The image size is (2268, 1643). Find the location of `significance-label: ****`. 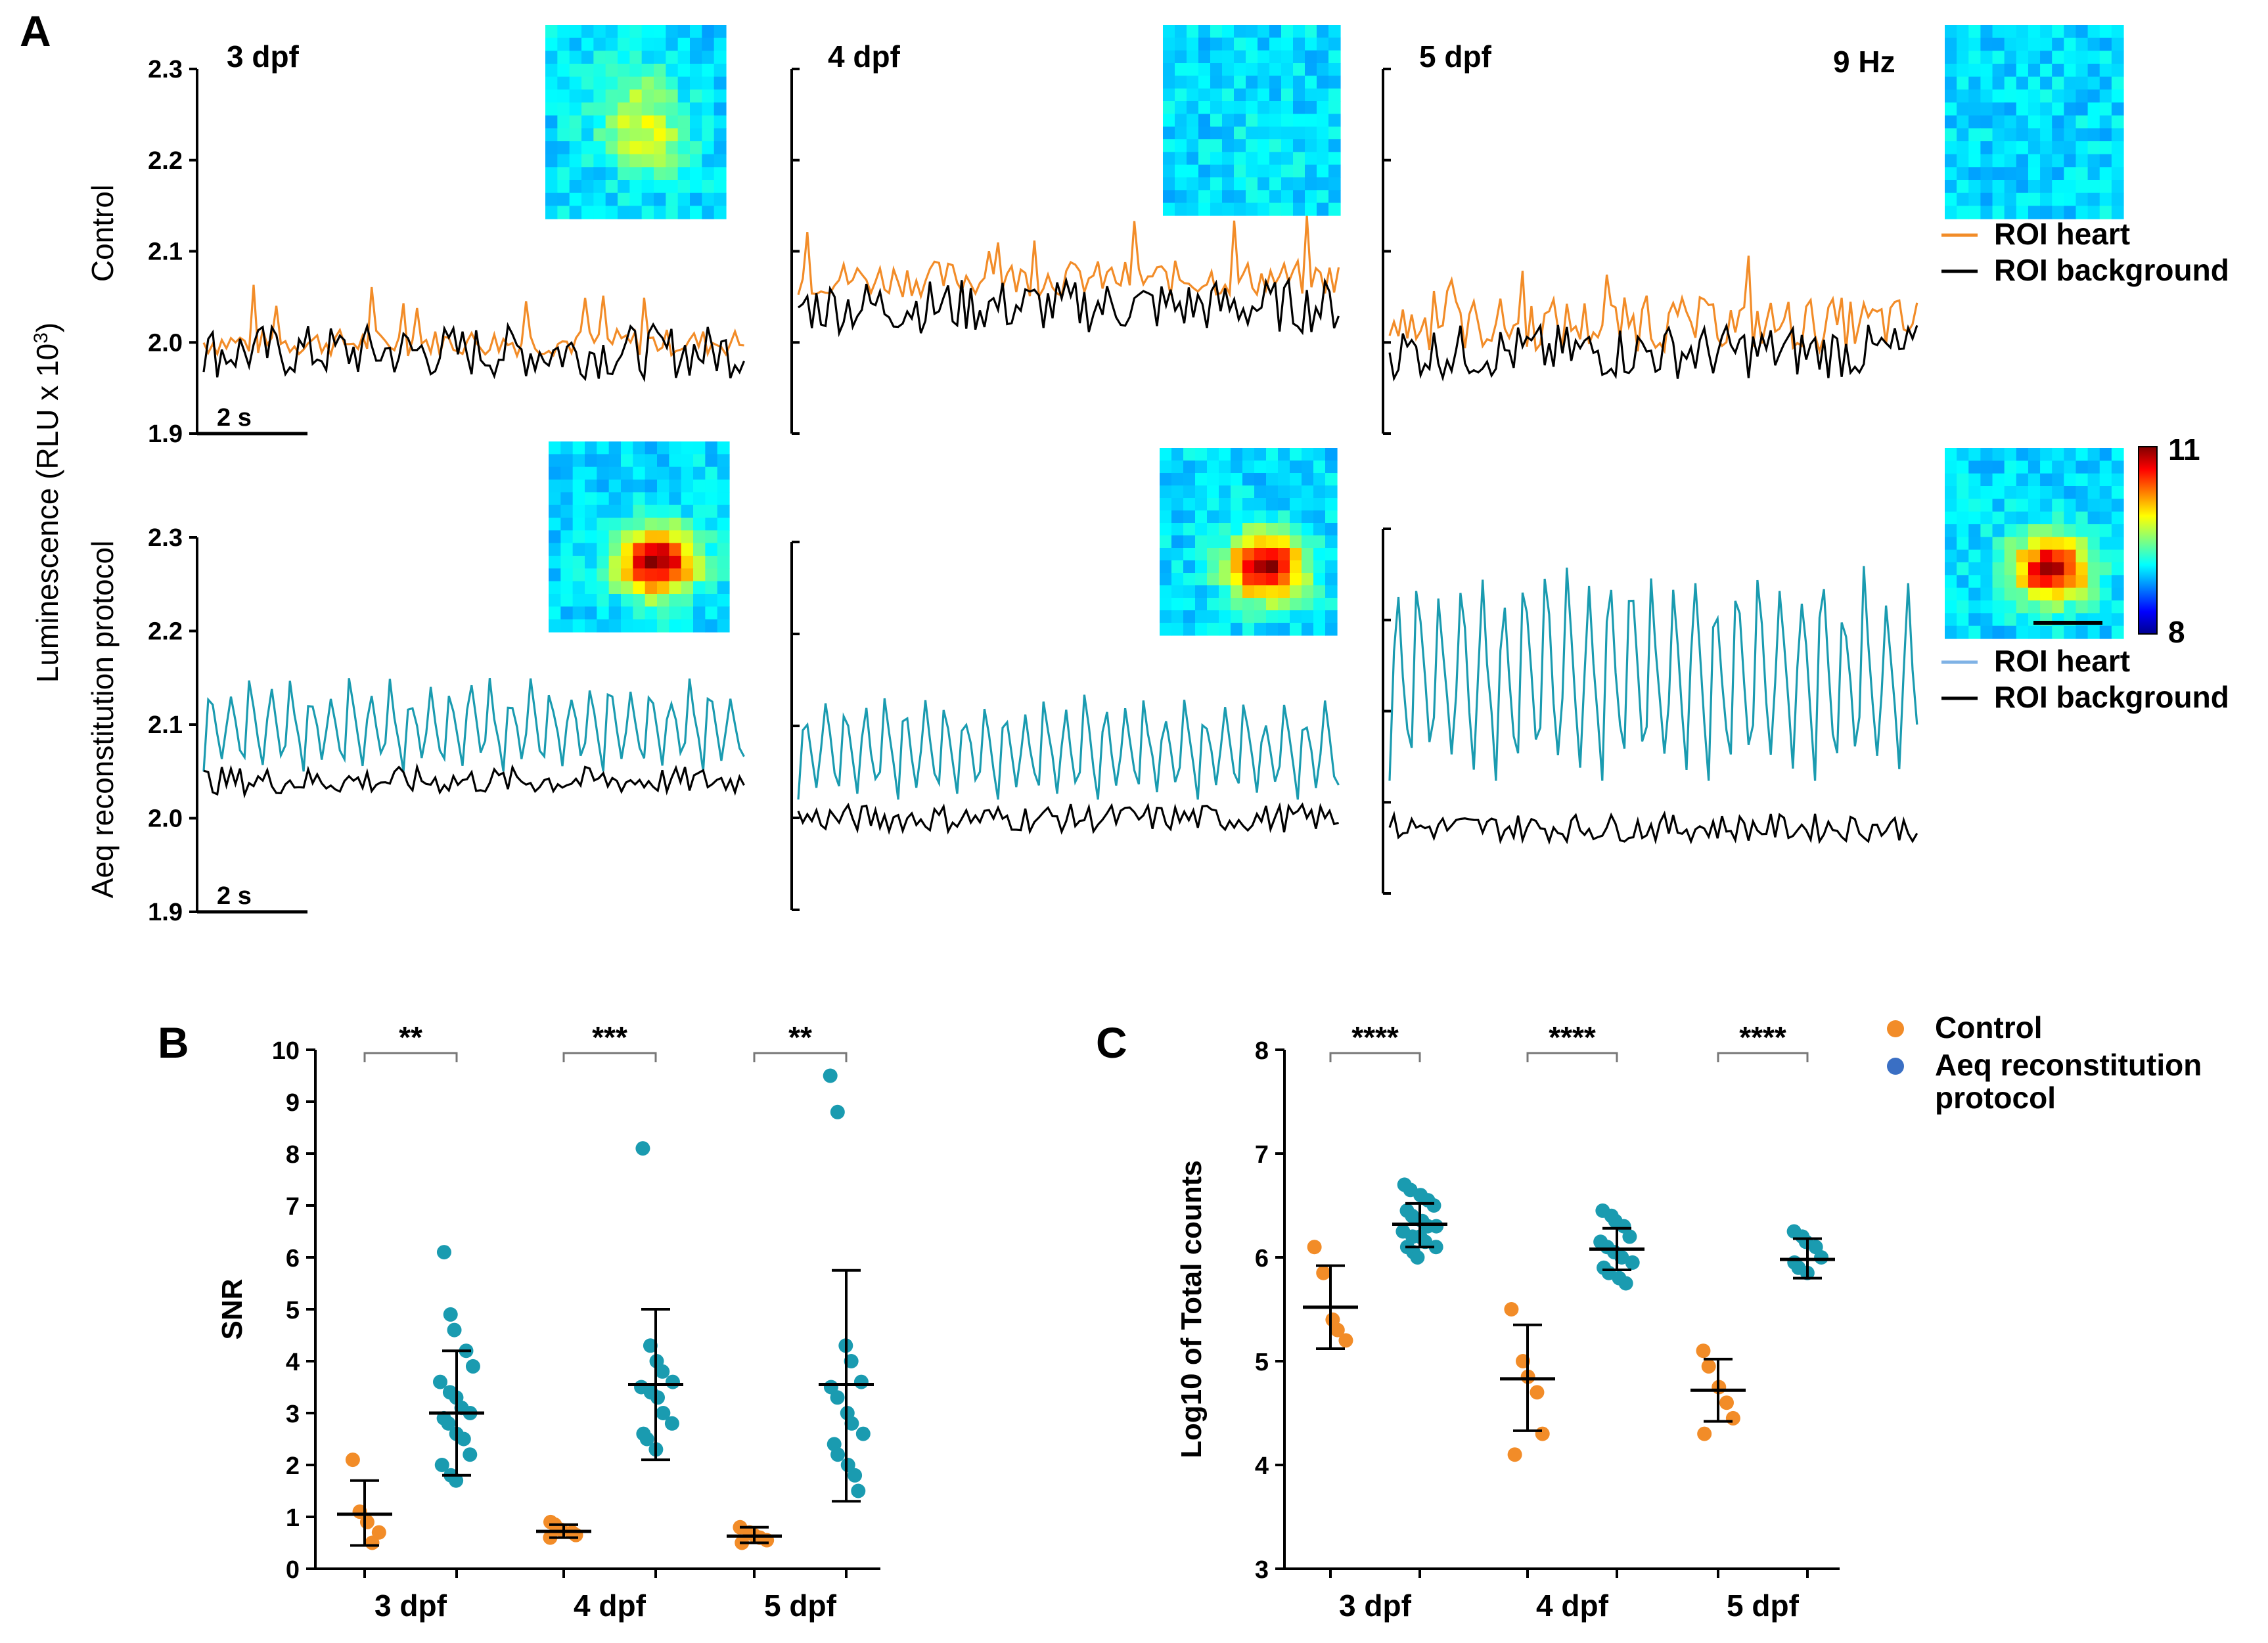

significance-label: **** is located at coordinates (1572, 1037).